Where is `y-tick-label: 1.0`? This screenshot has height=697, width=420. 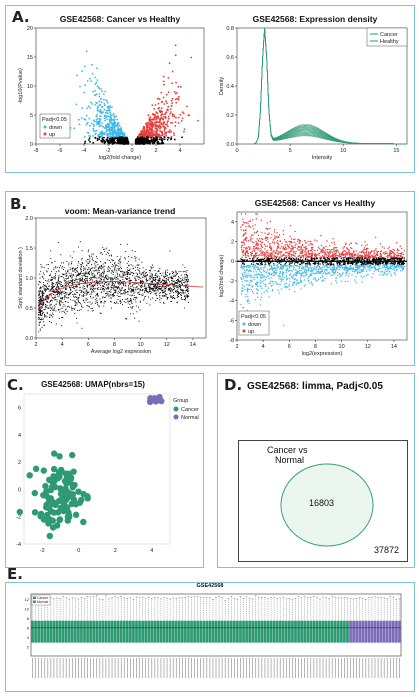 y-tick-label: 1.0 is located at coordinates (29, 279).